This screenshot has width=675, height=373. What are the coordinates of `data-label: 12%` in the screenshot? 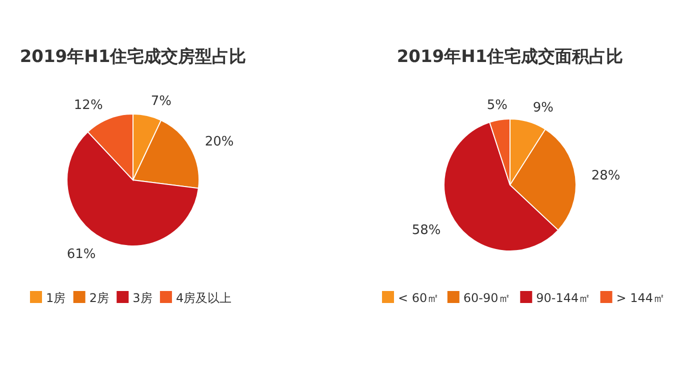 It's located at (88, 105).